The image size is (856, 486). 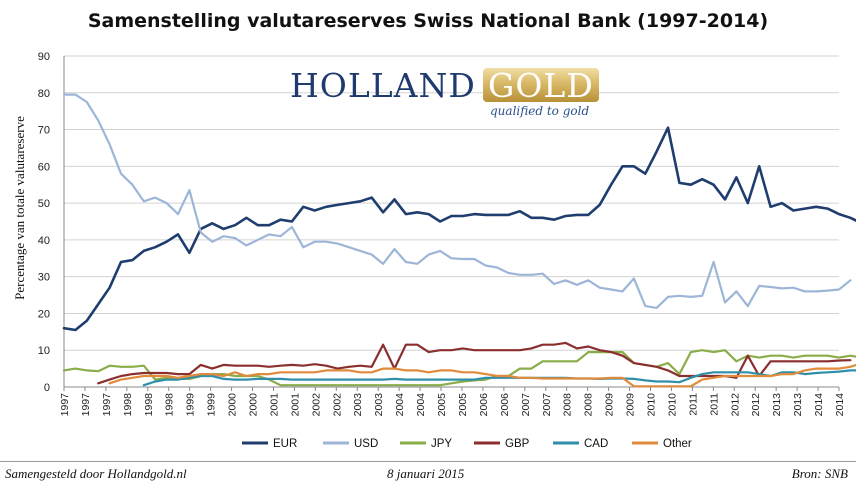 I want to click on legend-item-jpy: JPY, so click(x=426, y=444).